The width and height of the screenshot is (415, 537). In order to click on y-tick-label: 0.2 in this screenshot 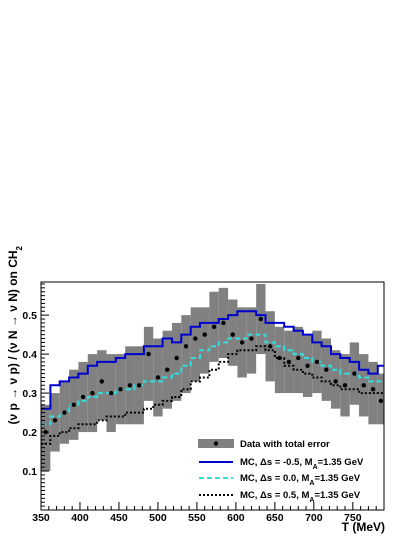, I will do `click(29, 433)`.